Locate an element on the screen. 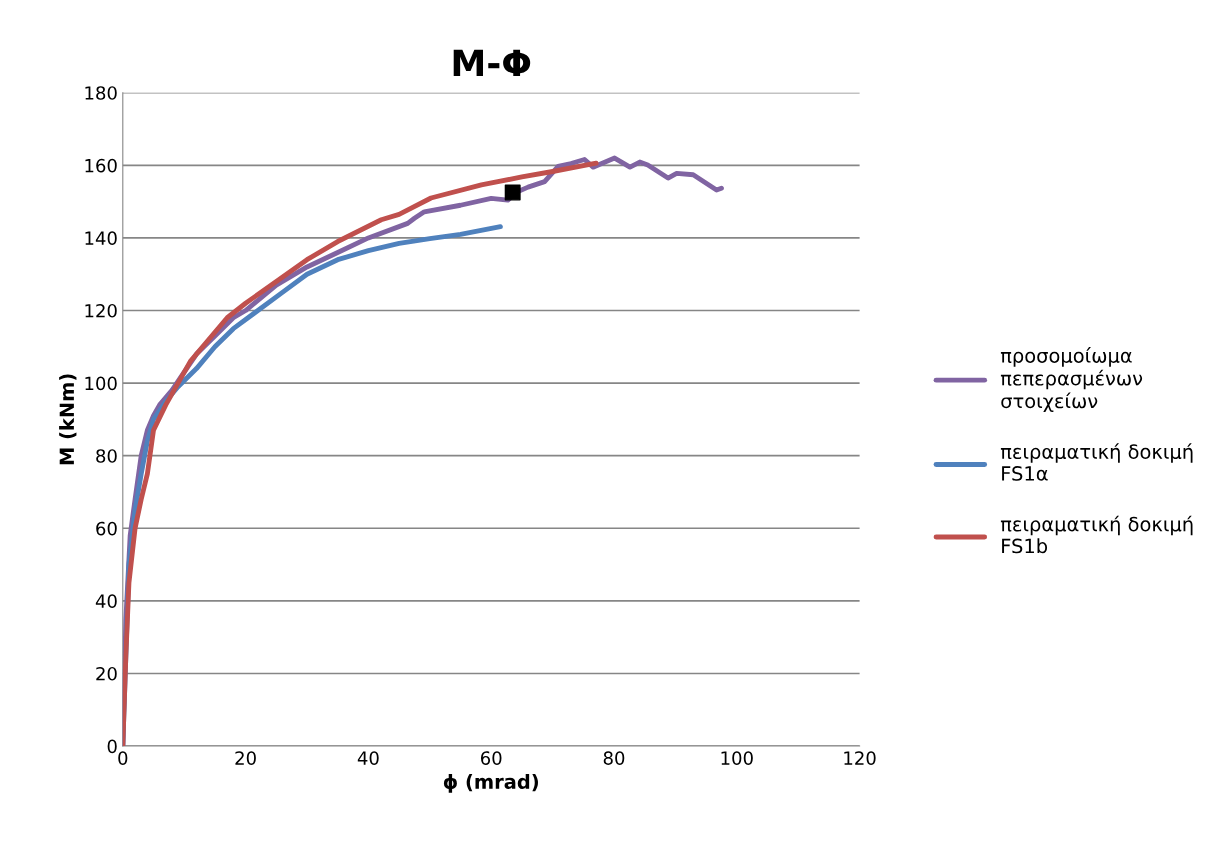  y-tick-label: 100 is located at coordinates (101, 383).